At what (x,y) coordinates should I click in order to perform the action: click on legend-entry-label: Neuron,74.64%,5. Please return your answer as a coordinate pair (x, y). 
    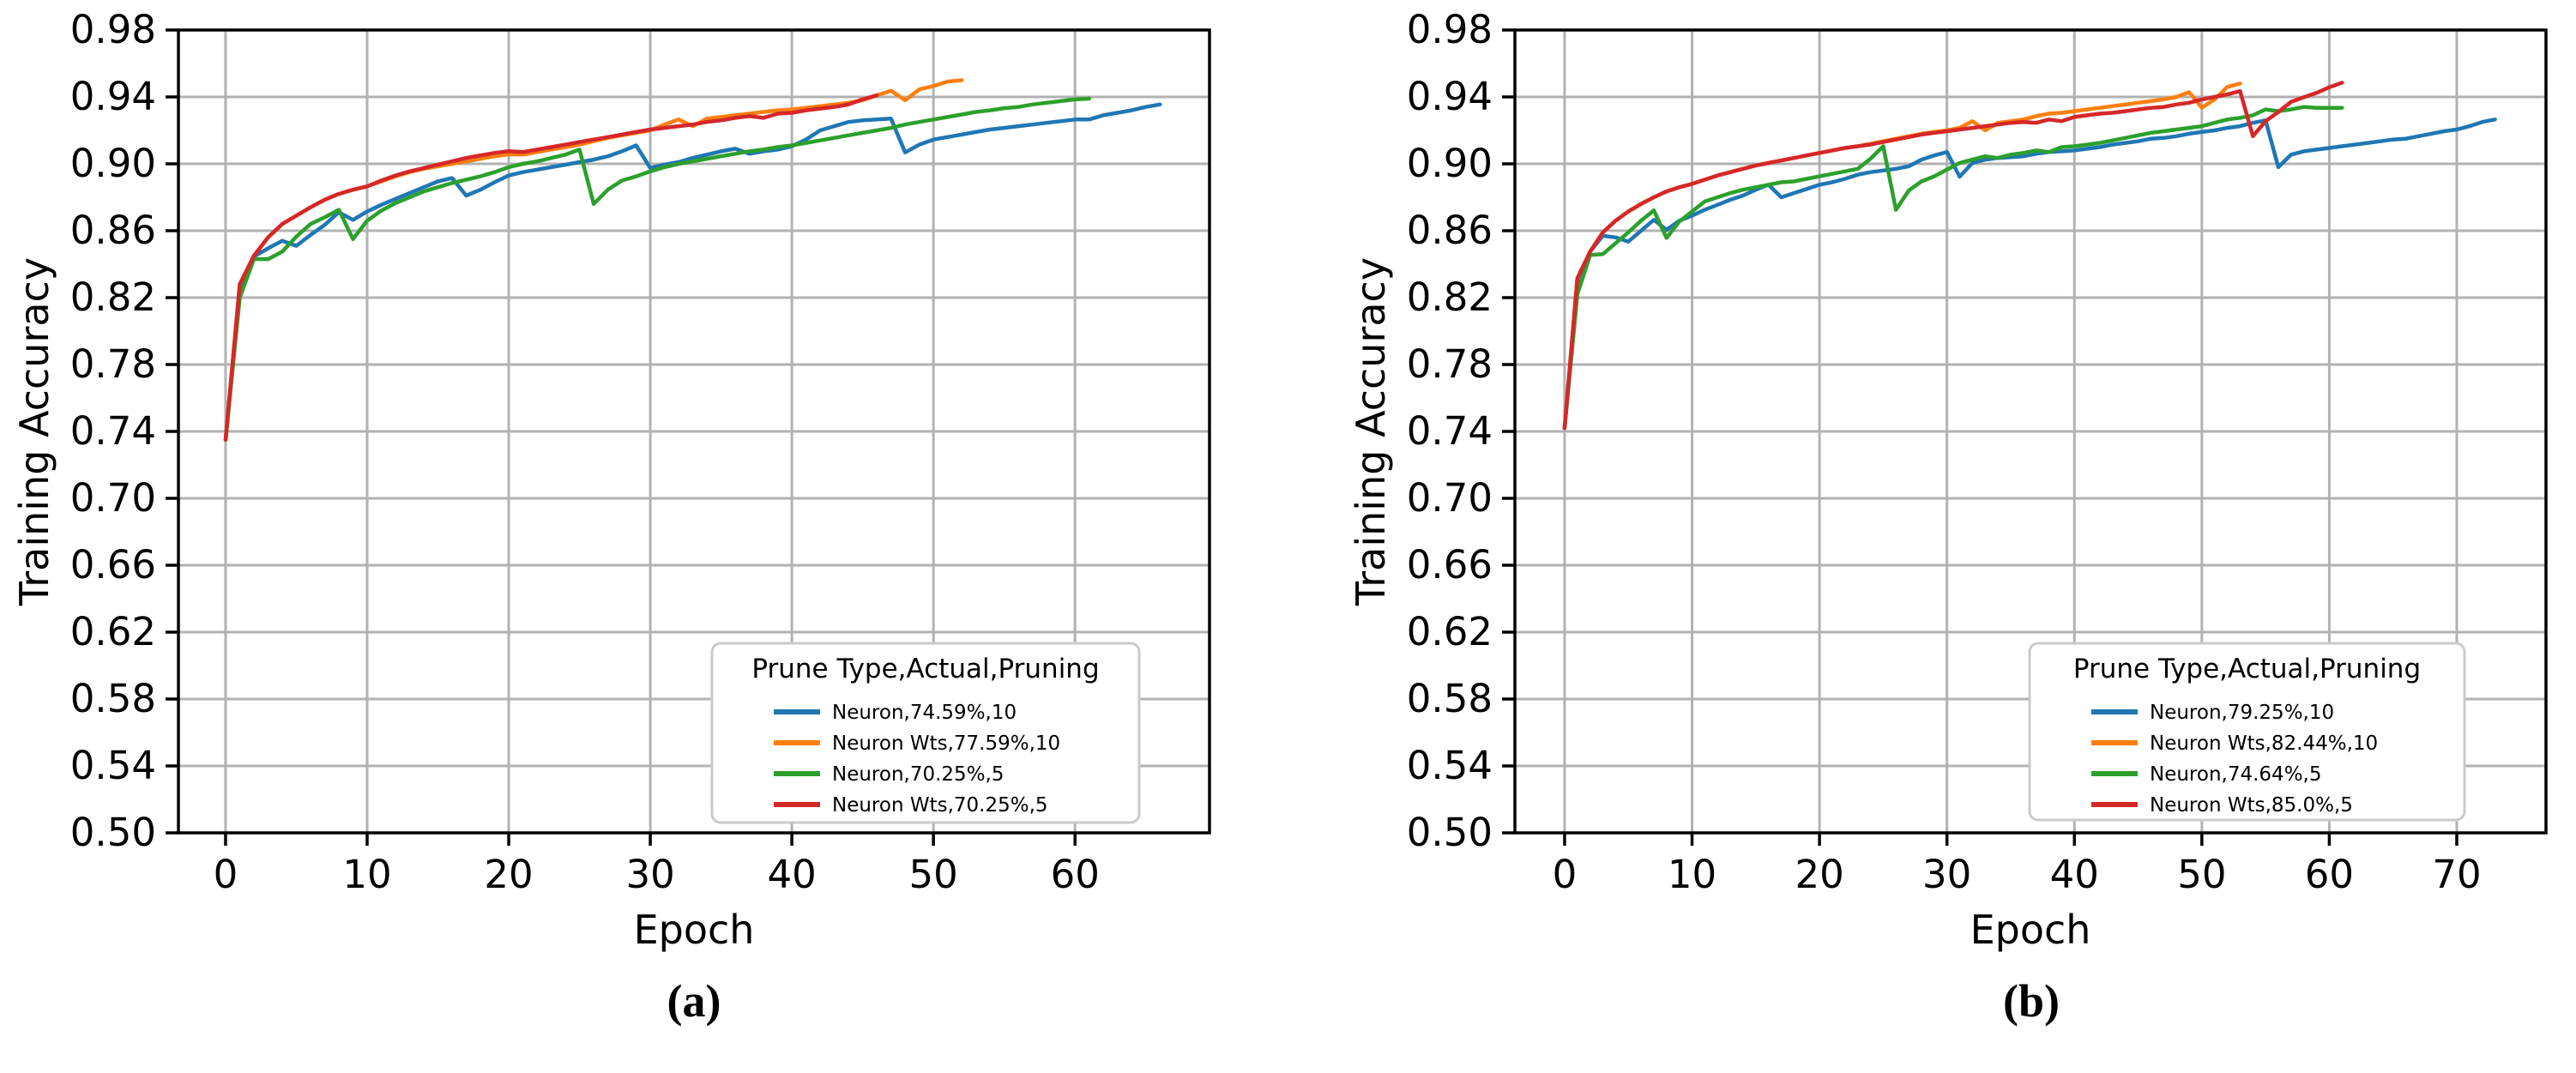
    Looking at the image, I should click on (2236, 774).